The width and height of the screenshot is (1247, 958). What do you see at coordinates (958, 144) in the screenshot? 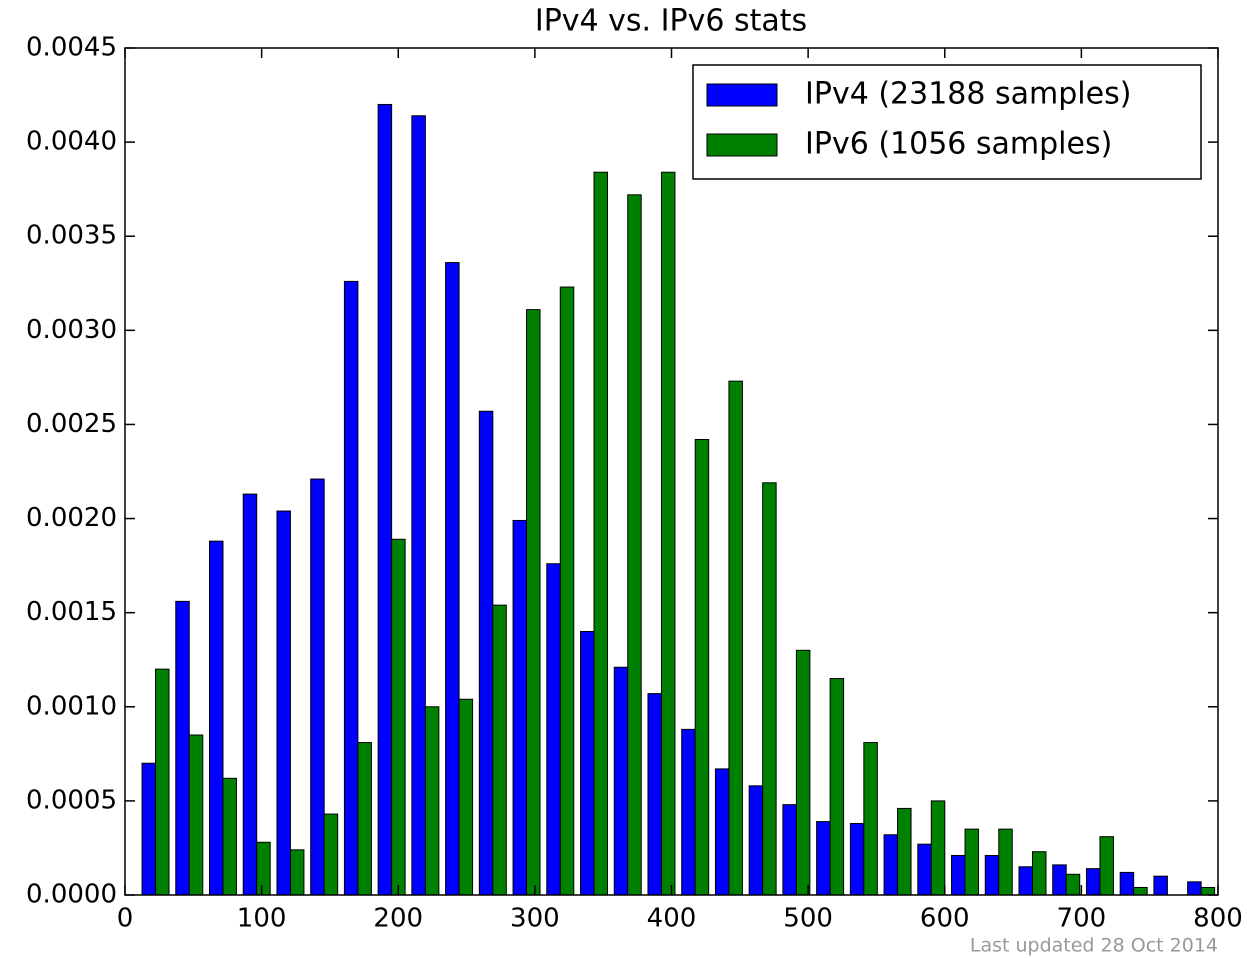
I see `legend-label: IPv6 (1056 samples)` at bounding box center [958, 144].